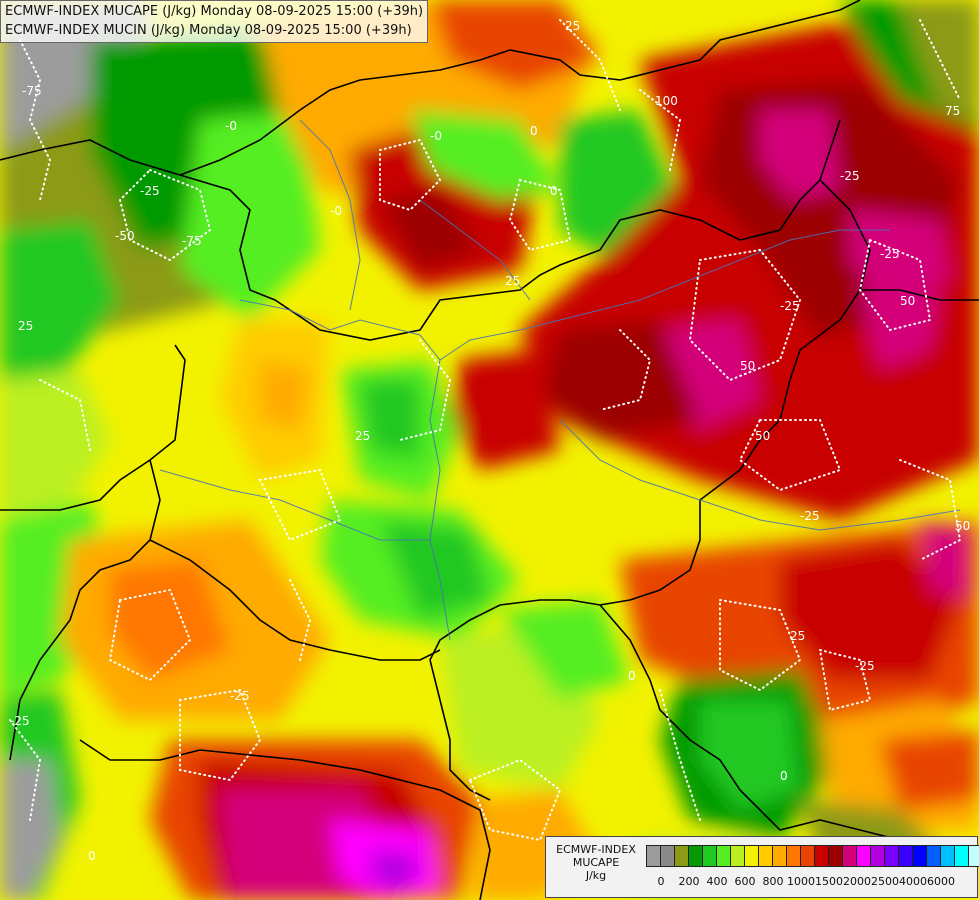  Describe the element at coordinates (801, 881) in the screenshot. I see `legend-tick-label: 1000` at that location.